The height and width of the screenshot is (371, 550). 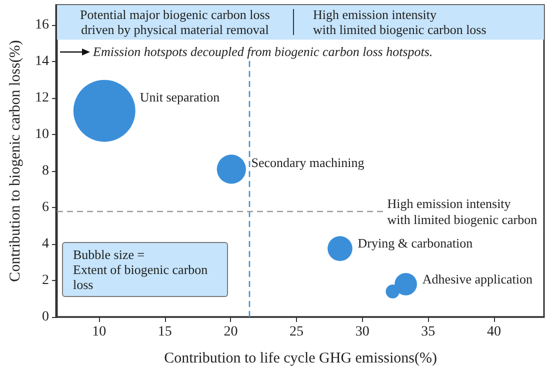 What do you see at coordinates (416, 243) in the screenshot?
I see `annotation: Drying & carbonation` at bounding box center [416, 243].